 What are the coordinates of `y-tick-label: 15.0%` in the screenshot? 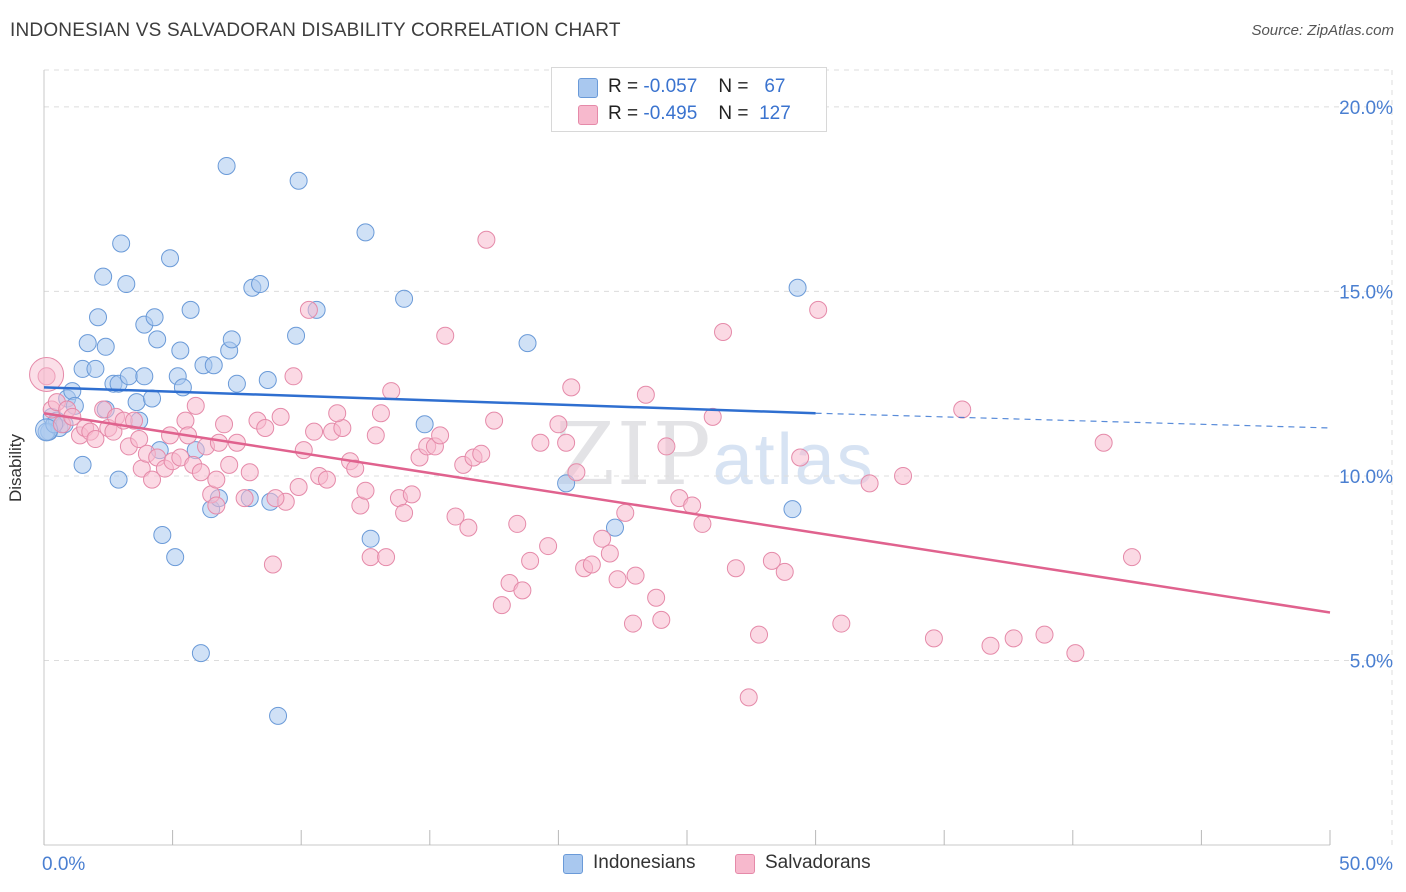 It's located at (1366, 292).